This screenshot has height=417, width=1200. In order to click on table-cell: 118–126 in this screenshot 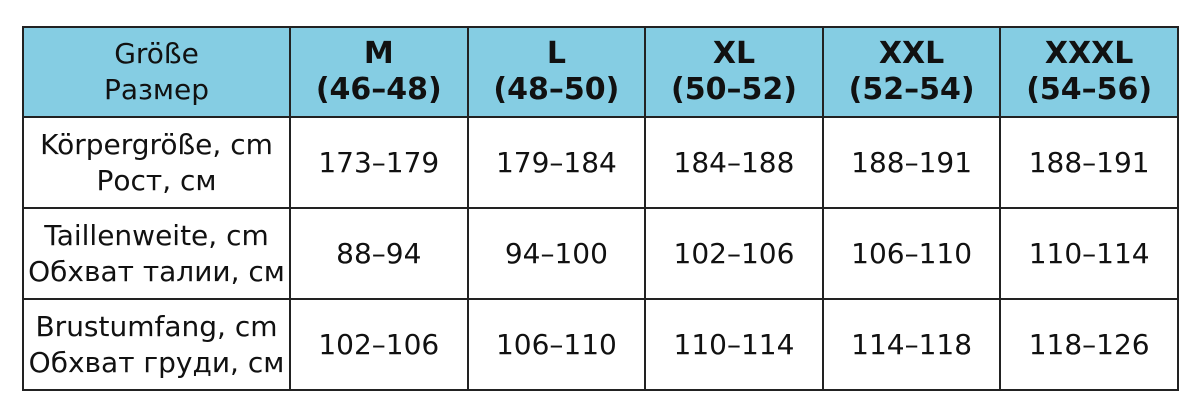, I will do `click(1089, 344)`.